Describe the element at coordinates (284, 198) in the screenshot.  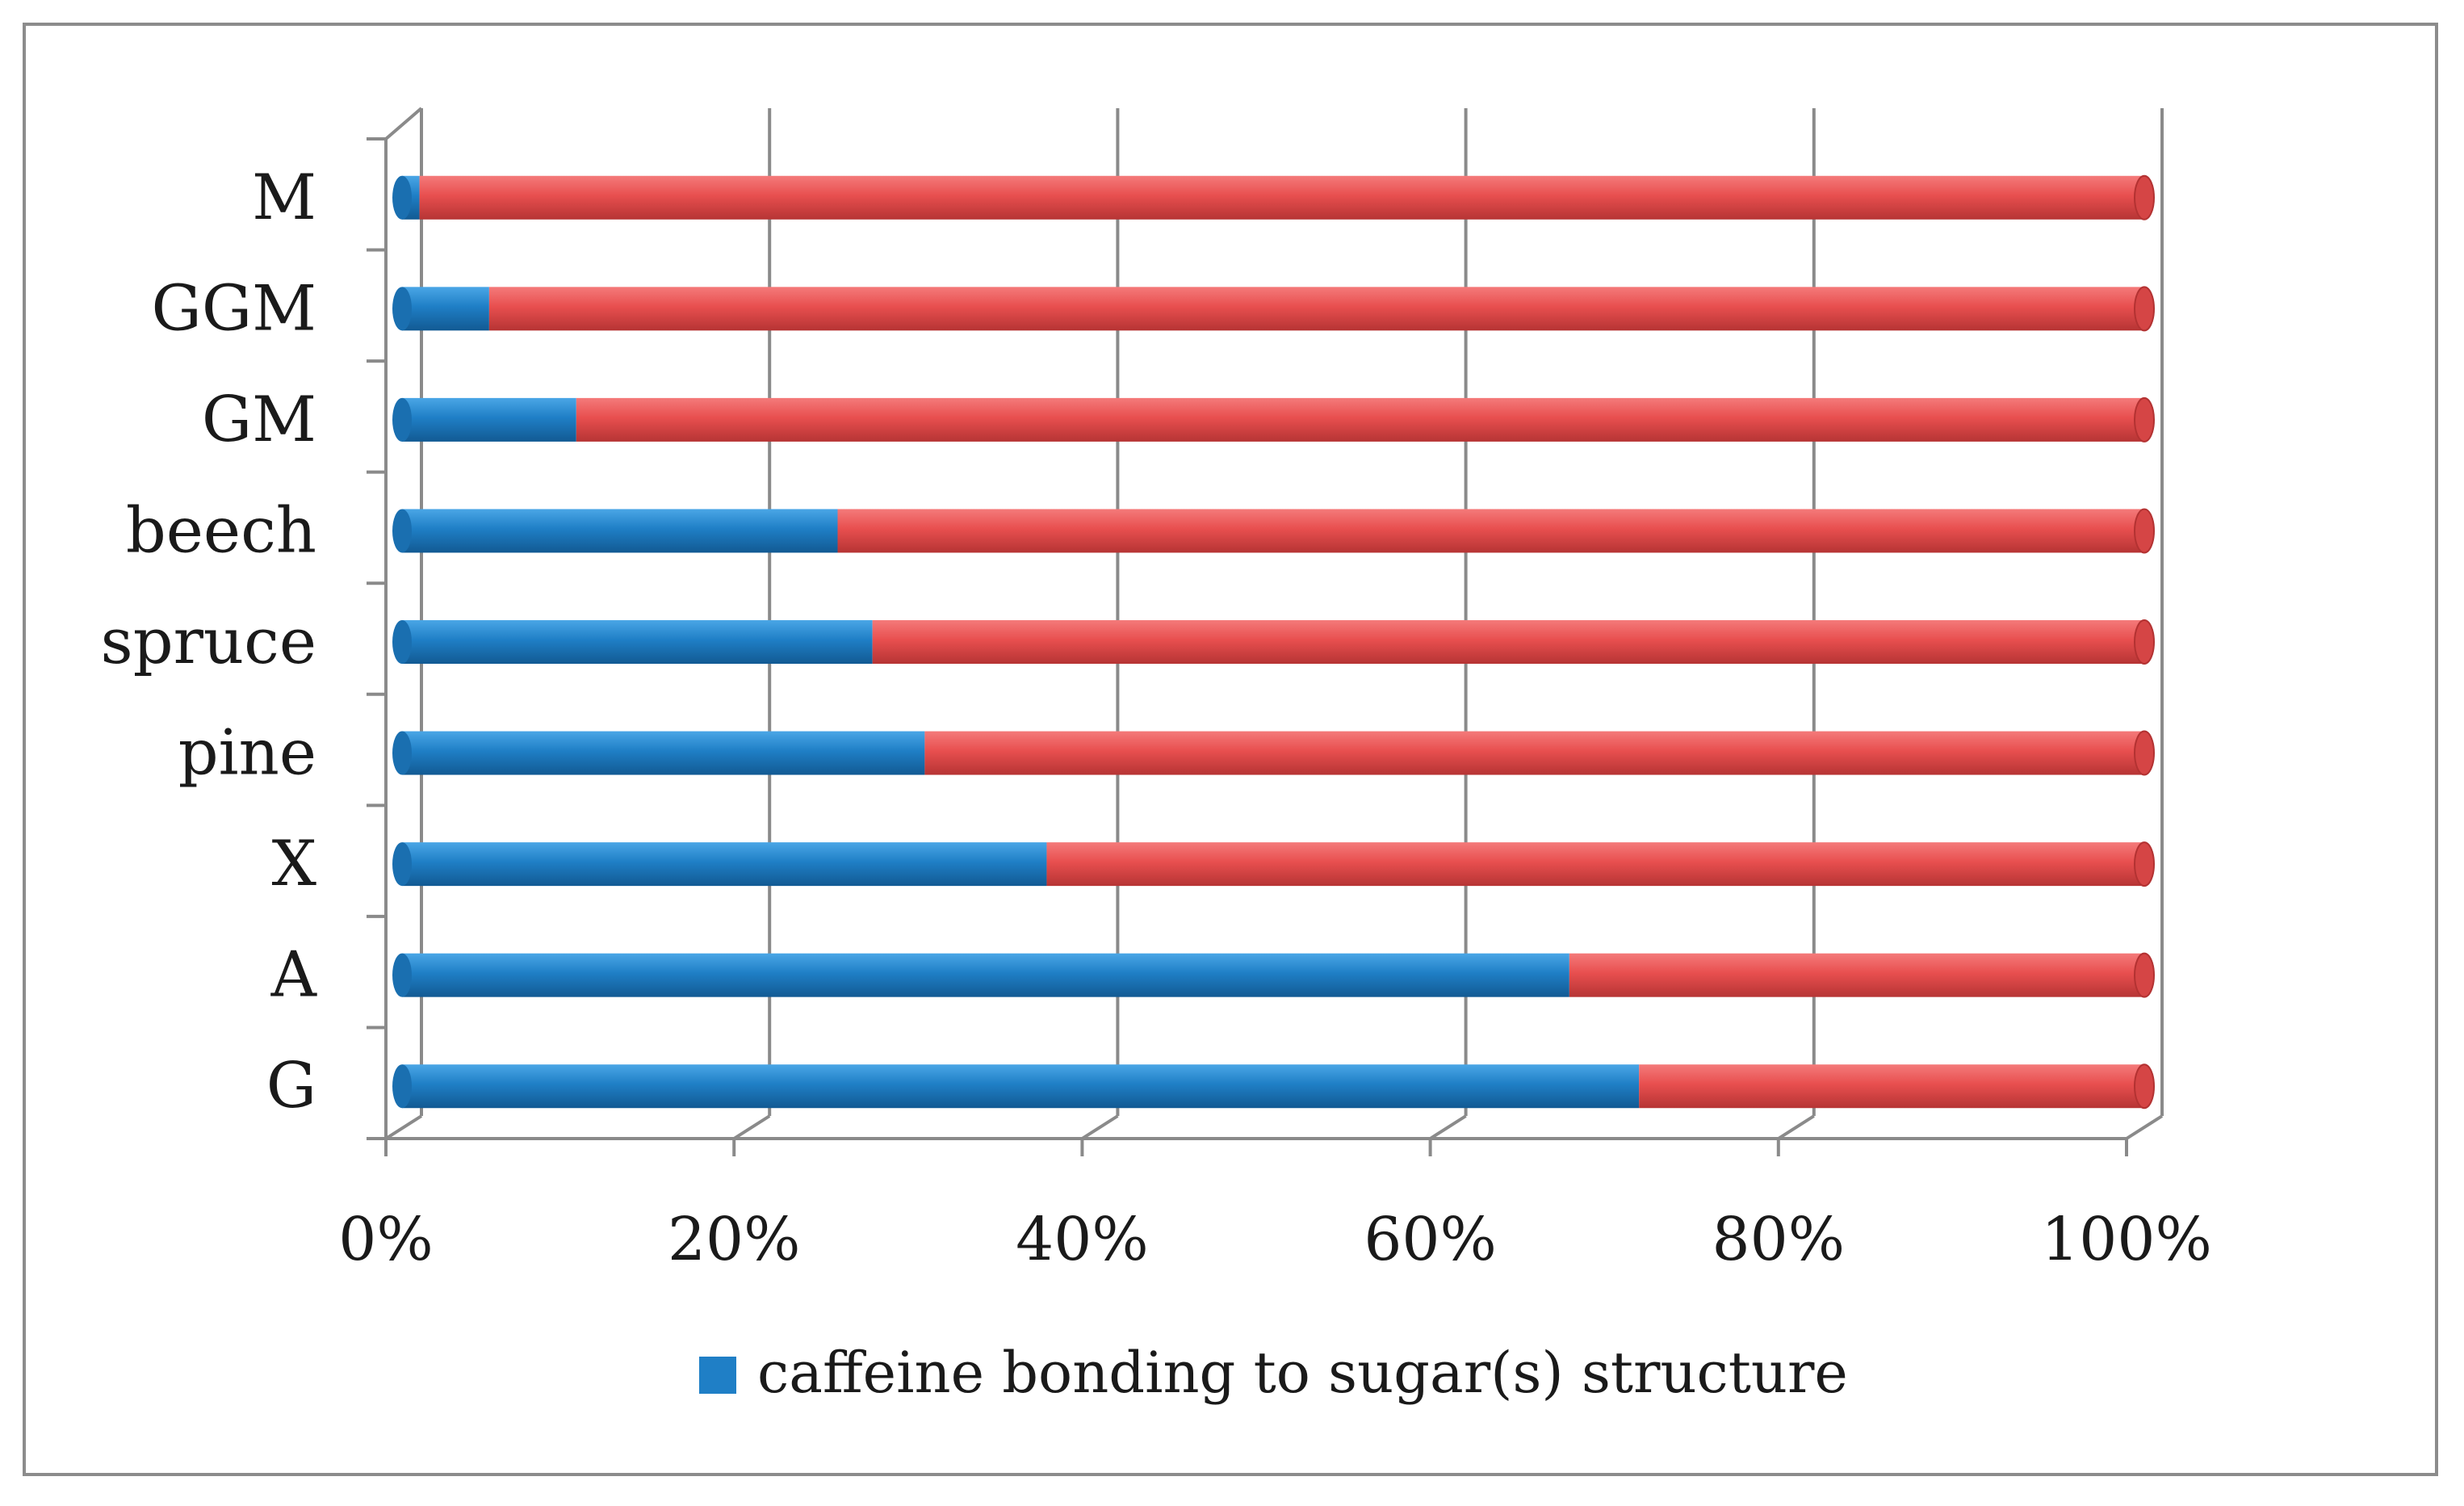
I see `category-label: M` at that location.